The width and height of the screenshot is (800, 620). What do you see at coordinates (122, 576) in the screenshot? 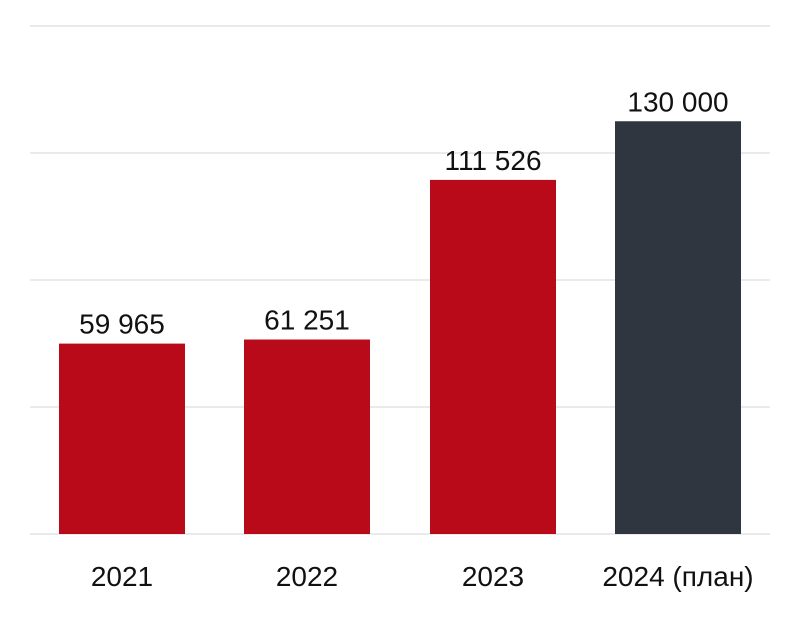
I see `x-tick-label-0: 2021` at bounding box center [122, 576].